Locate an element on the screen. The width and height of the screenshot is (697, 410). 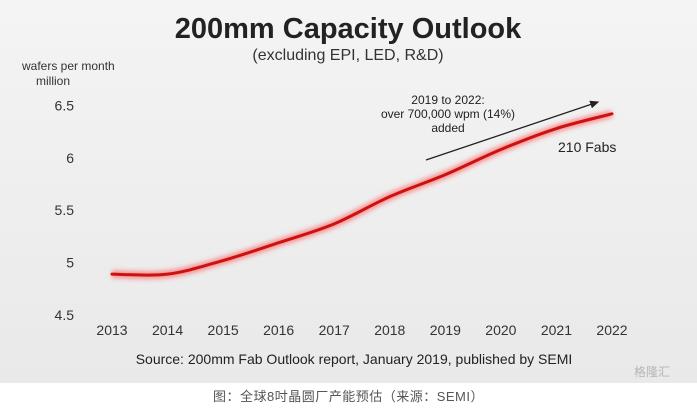
figure-caption: 图：全球8吋晶圆厂产能预估（来源：SEMI） is located at coordinates (348, 396).